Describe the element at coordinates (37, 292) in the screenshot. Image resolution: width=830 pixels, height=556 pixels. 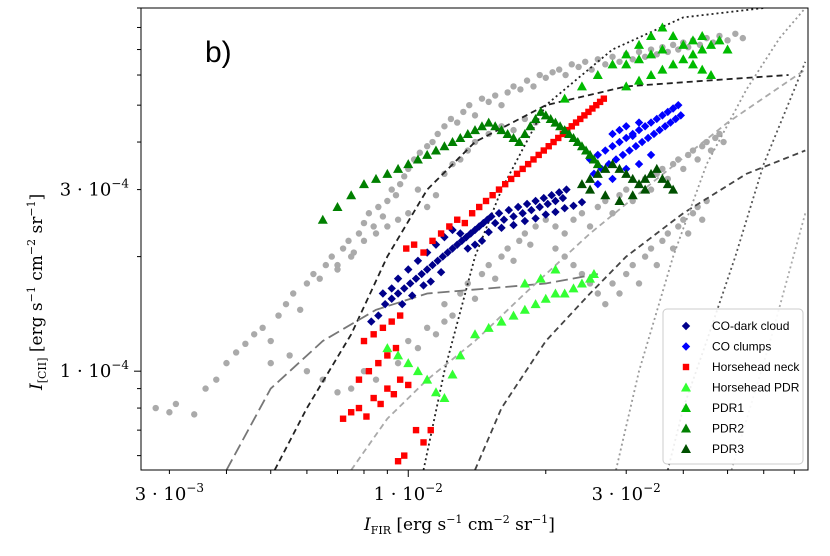
I see `y-axis-label: I[CII] [erg s−1 cm−2 sr−1]` at that location.